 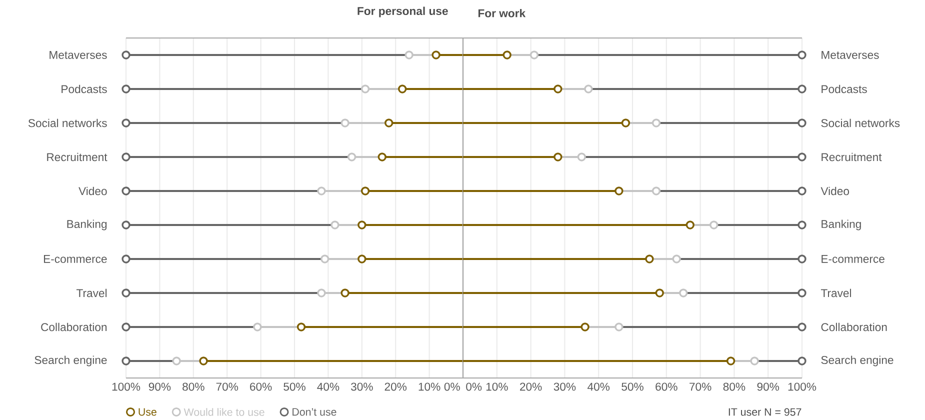 What do you see at coordinates (314, 412) in the screenshot?
I see `legend-label: Don’t use` at bounding box center [314, 412].